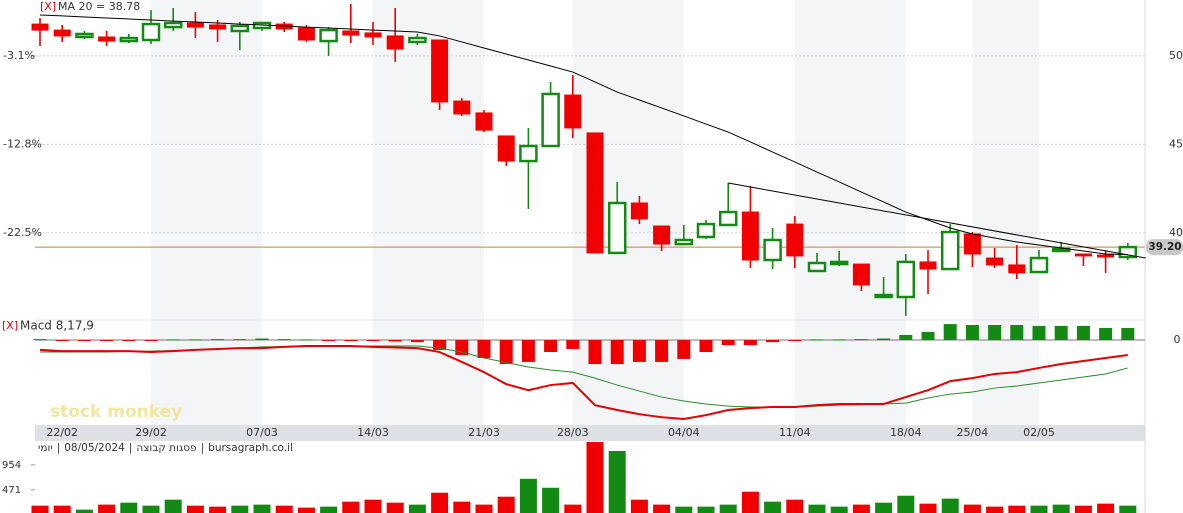 Image resolution: width=1183 pixels, height=513 pixels. What do you see at coordinates (130, 448) in the screenshot?
I see `header-part: |` at bounding box center [130, 448].